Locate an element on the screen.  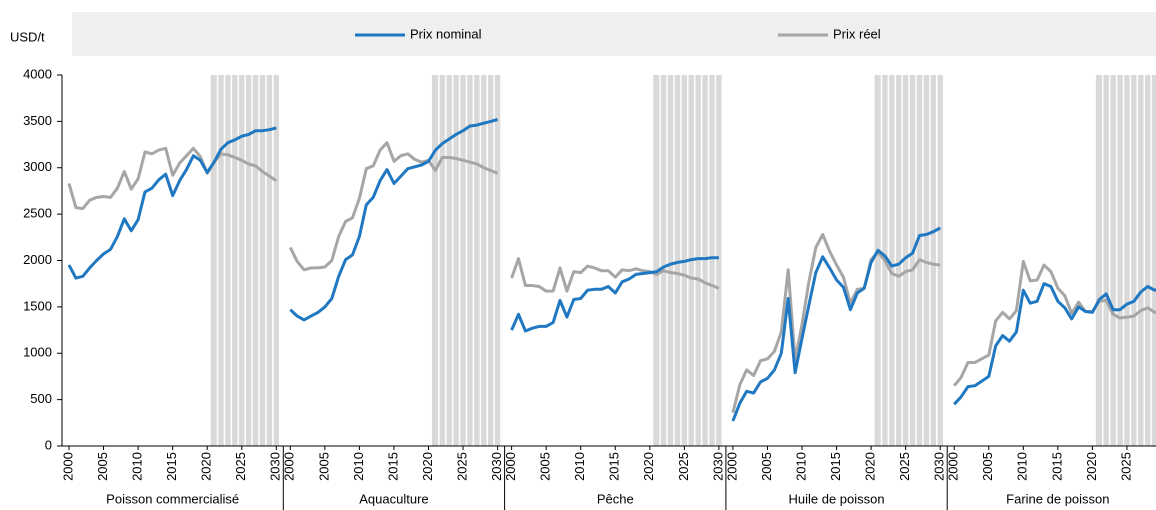
panel-label: Aquaculture is located at coordinates (393, 498).